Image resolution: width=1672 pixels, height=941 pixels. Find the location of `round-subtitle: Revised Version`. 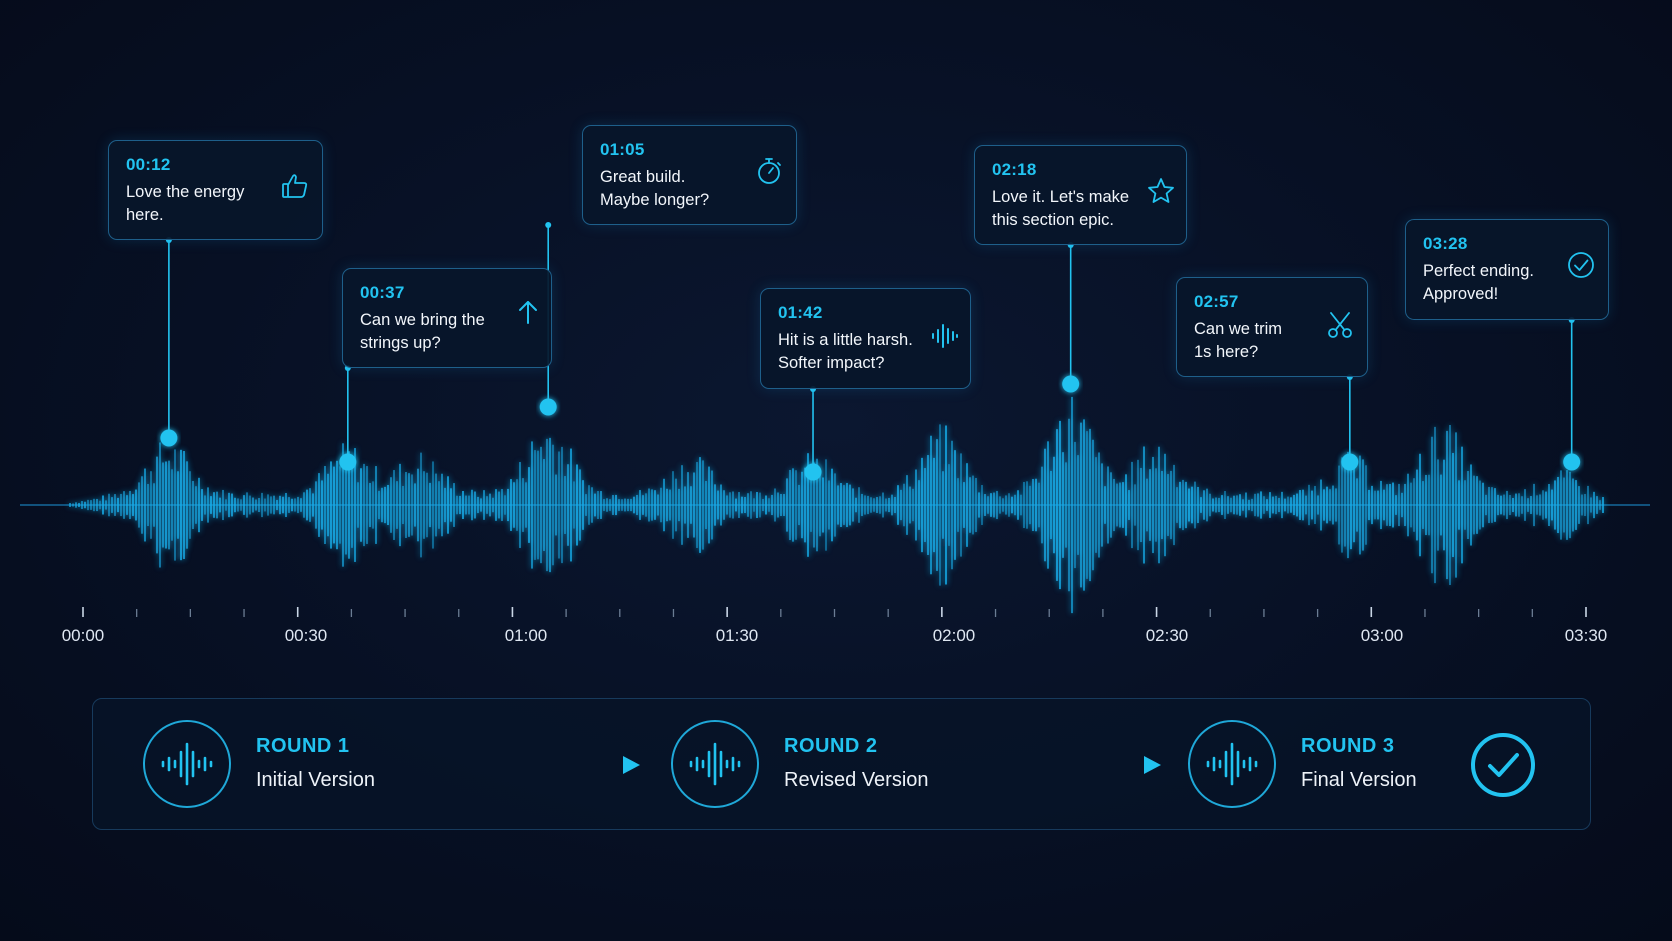

round-subtitle: Revised Version is located at coordinates (856, 780).